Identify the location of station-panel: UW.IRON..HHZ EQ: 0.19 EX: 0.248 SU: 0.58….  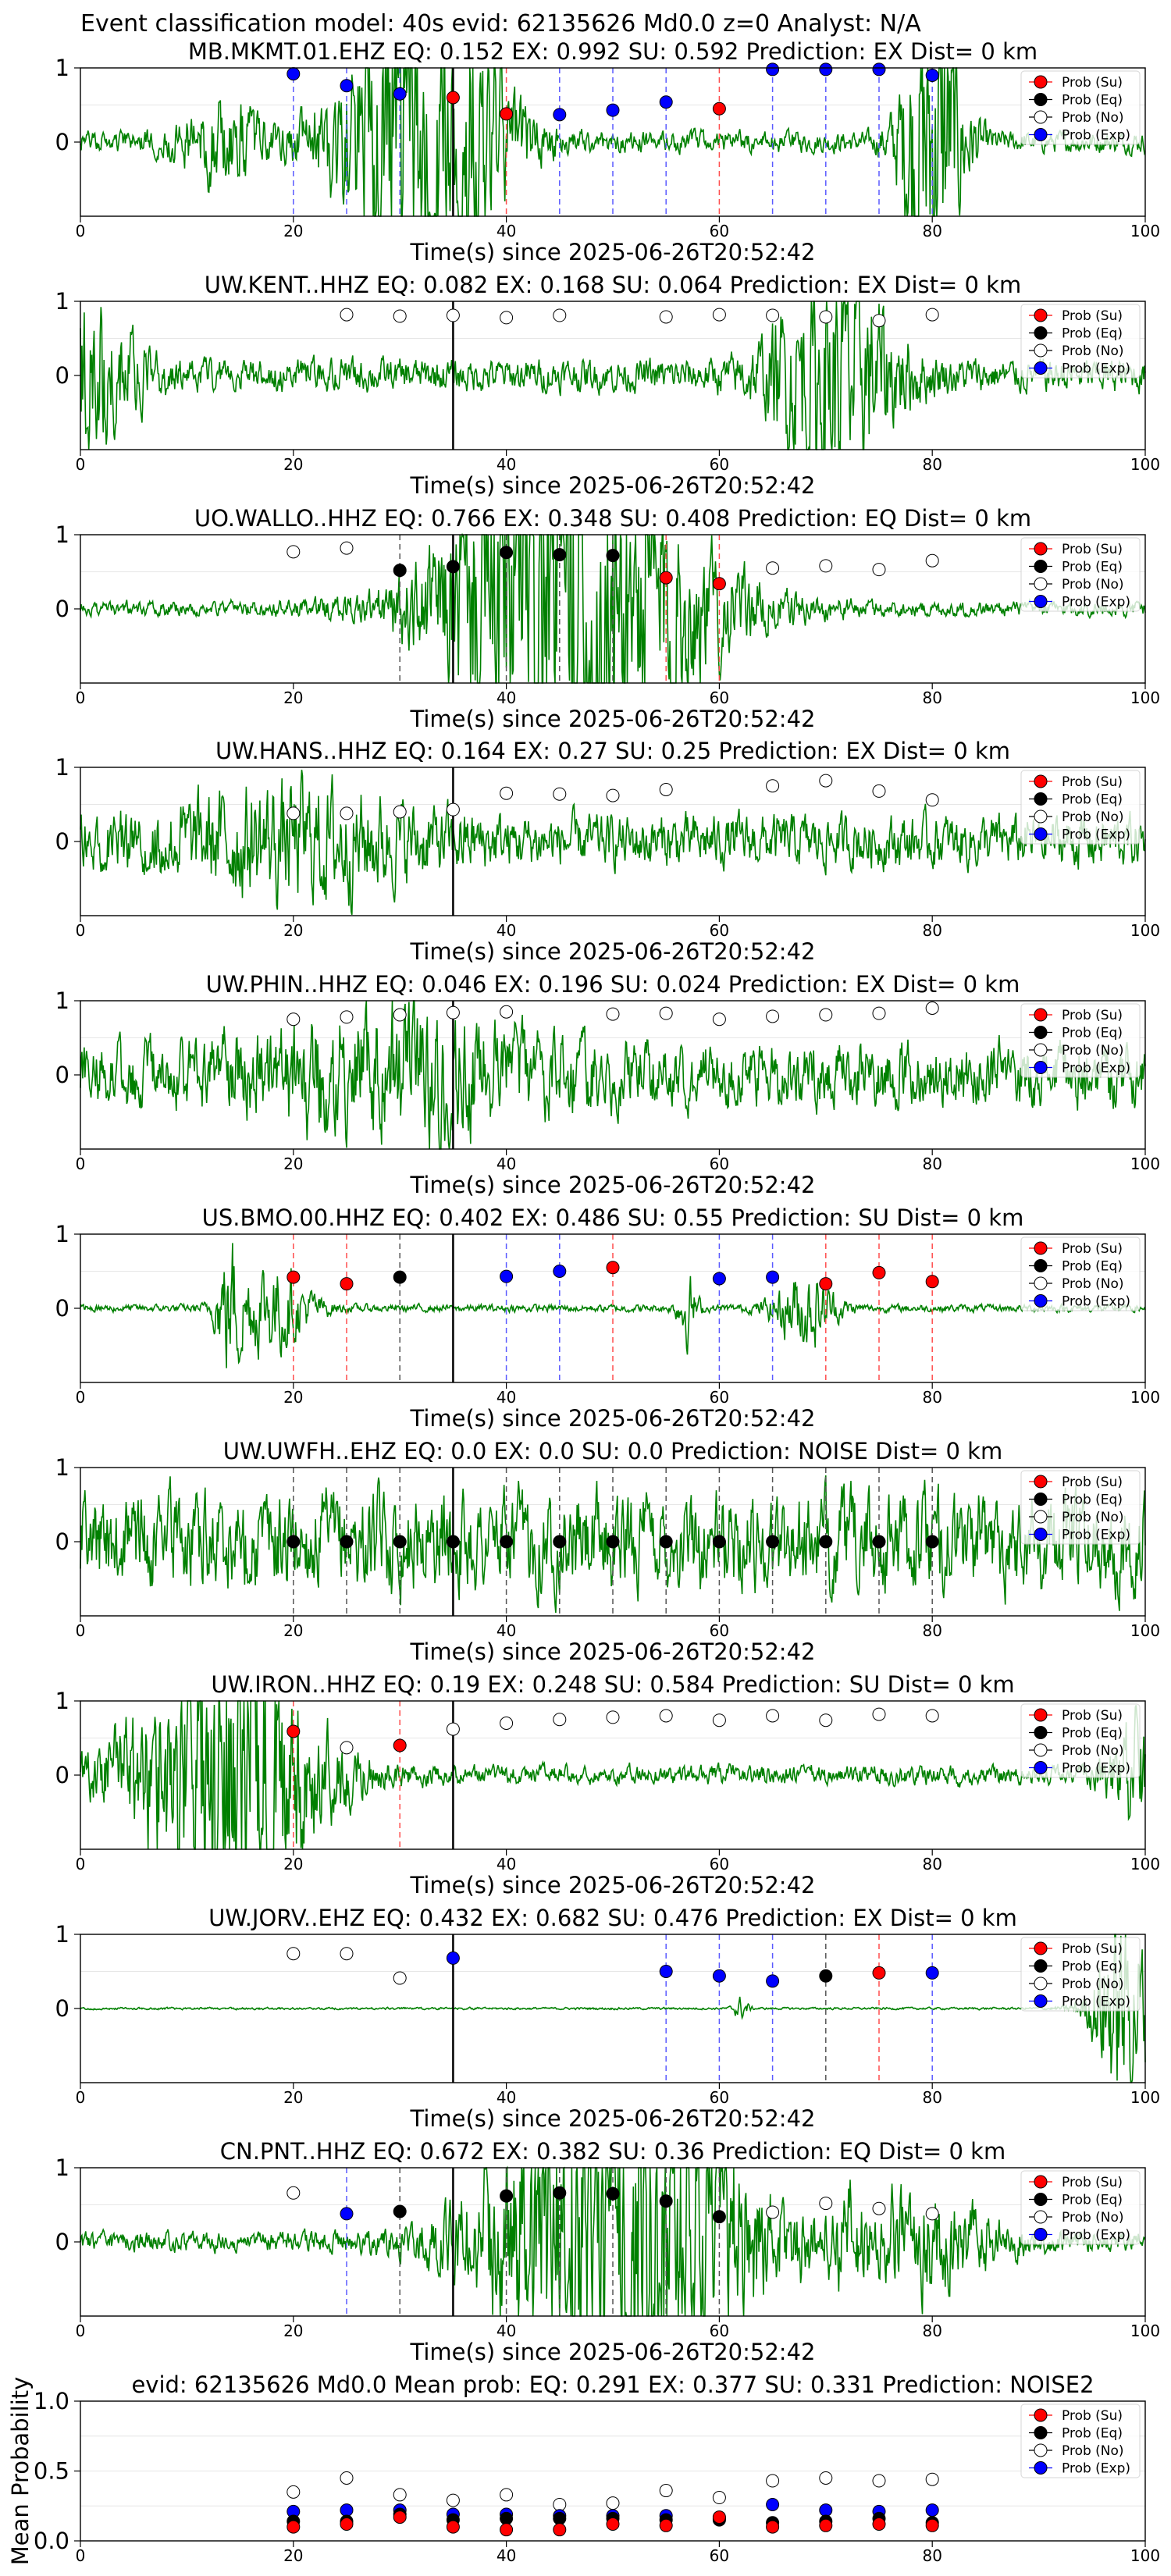
(608, 1784).